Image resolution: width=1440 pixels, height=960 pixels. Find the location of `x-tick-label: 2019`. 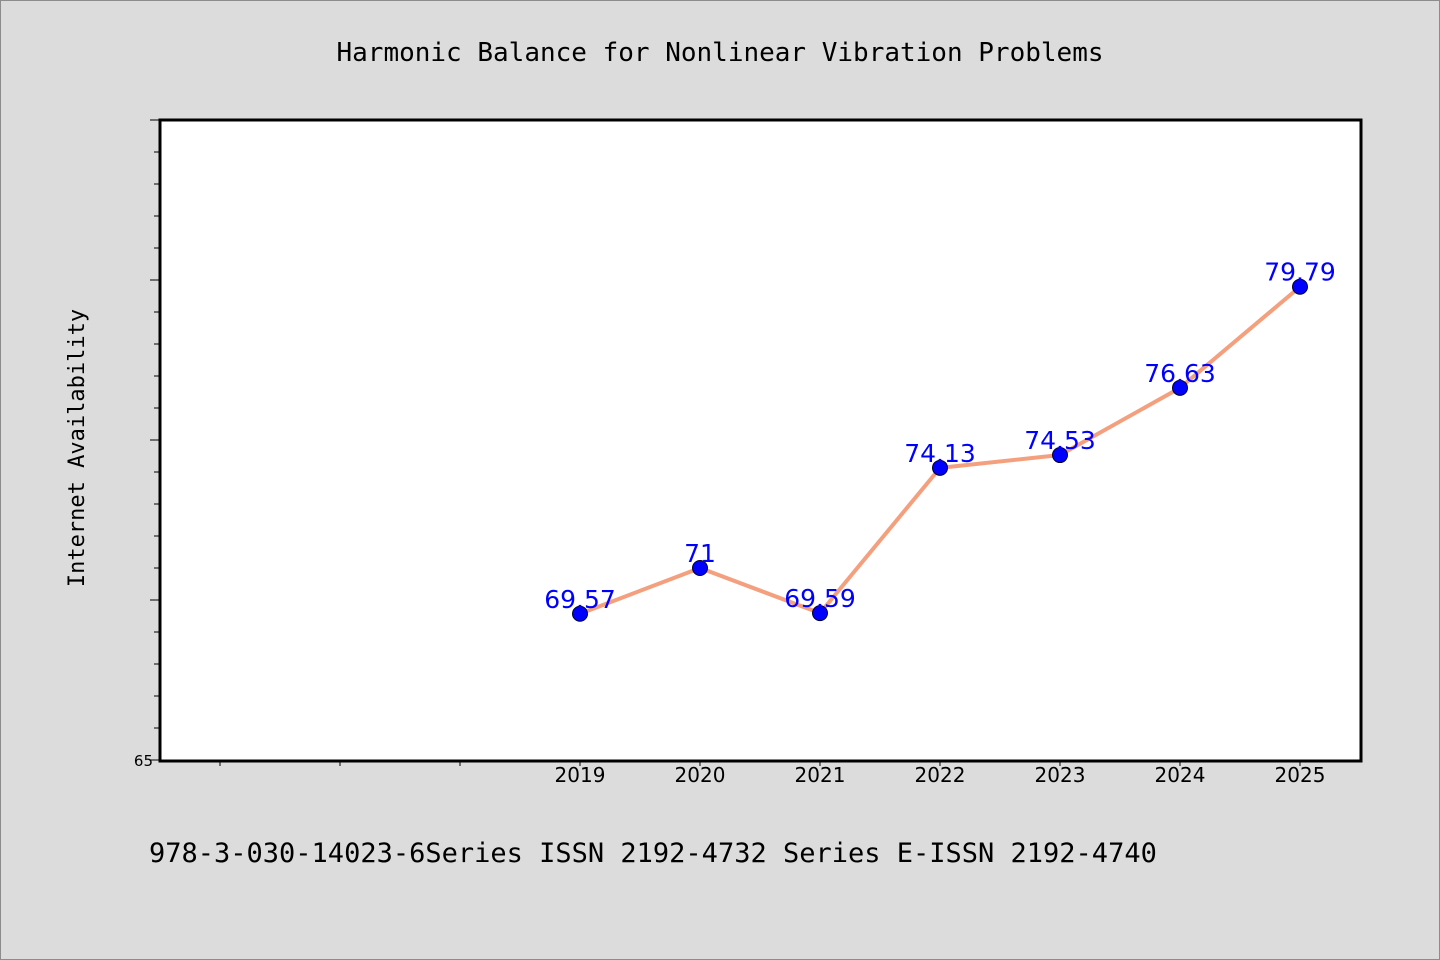

x-tick-label: 2019 is located at coordinates (580, 775).